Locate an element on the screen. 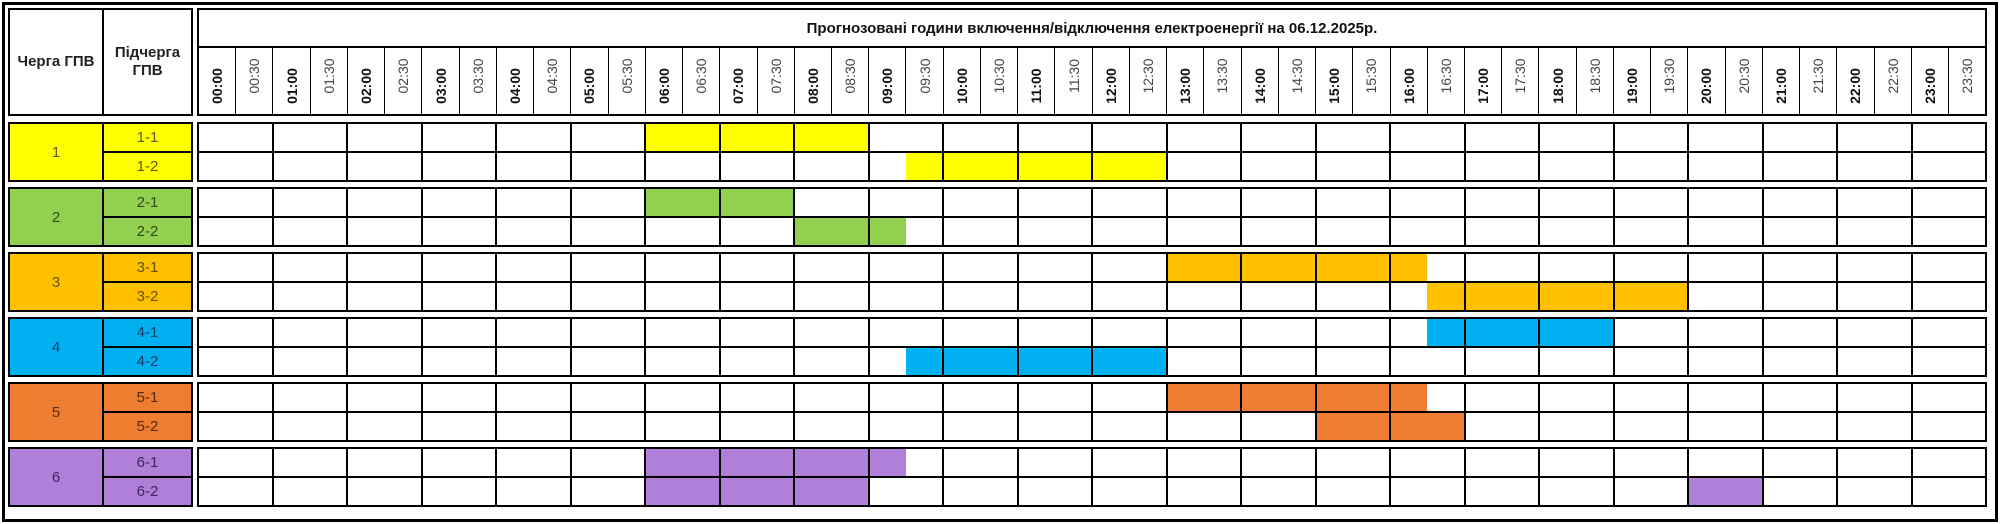  queue-labels: 3 3-1 3-2 is located at coordinates (100, 282).